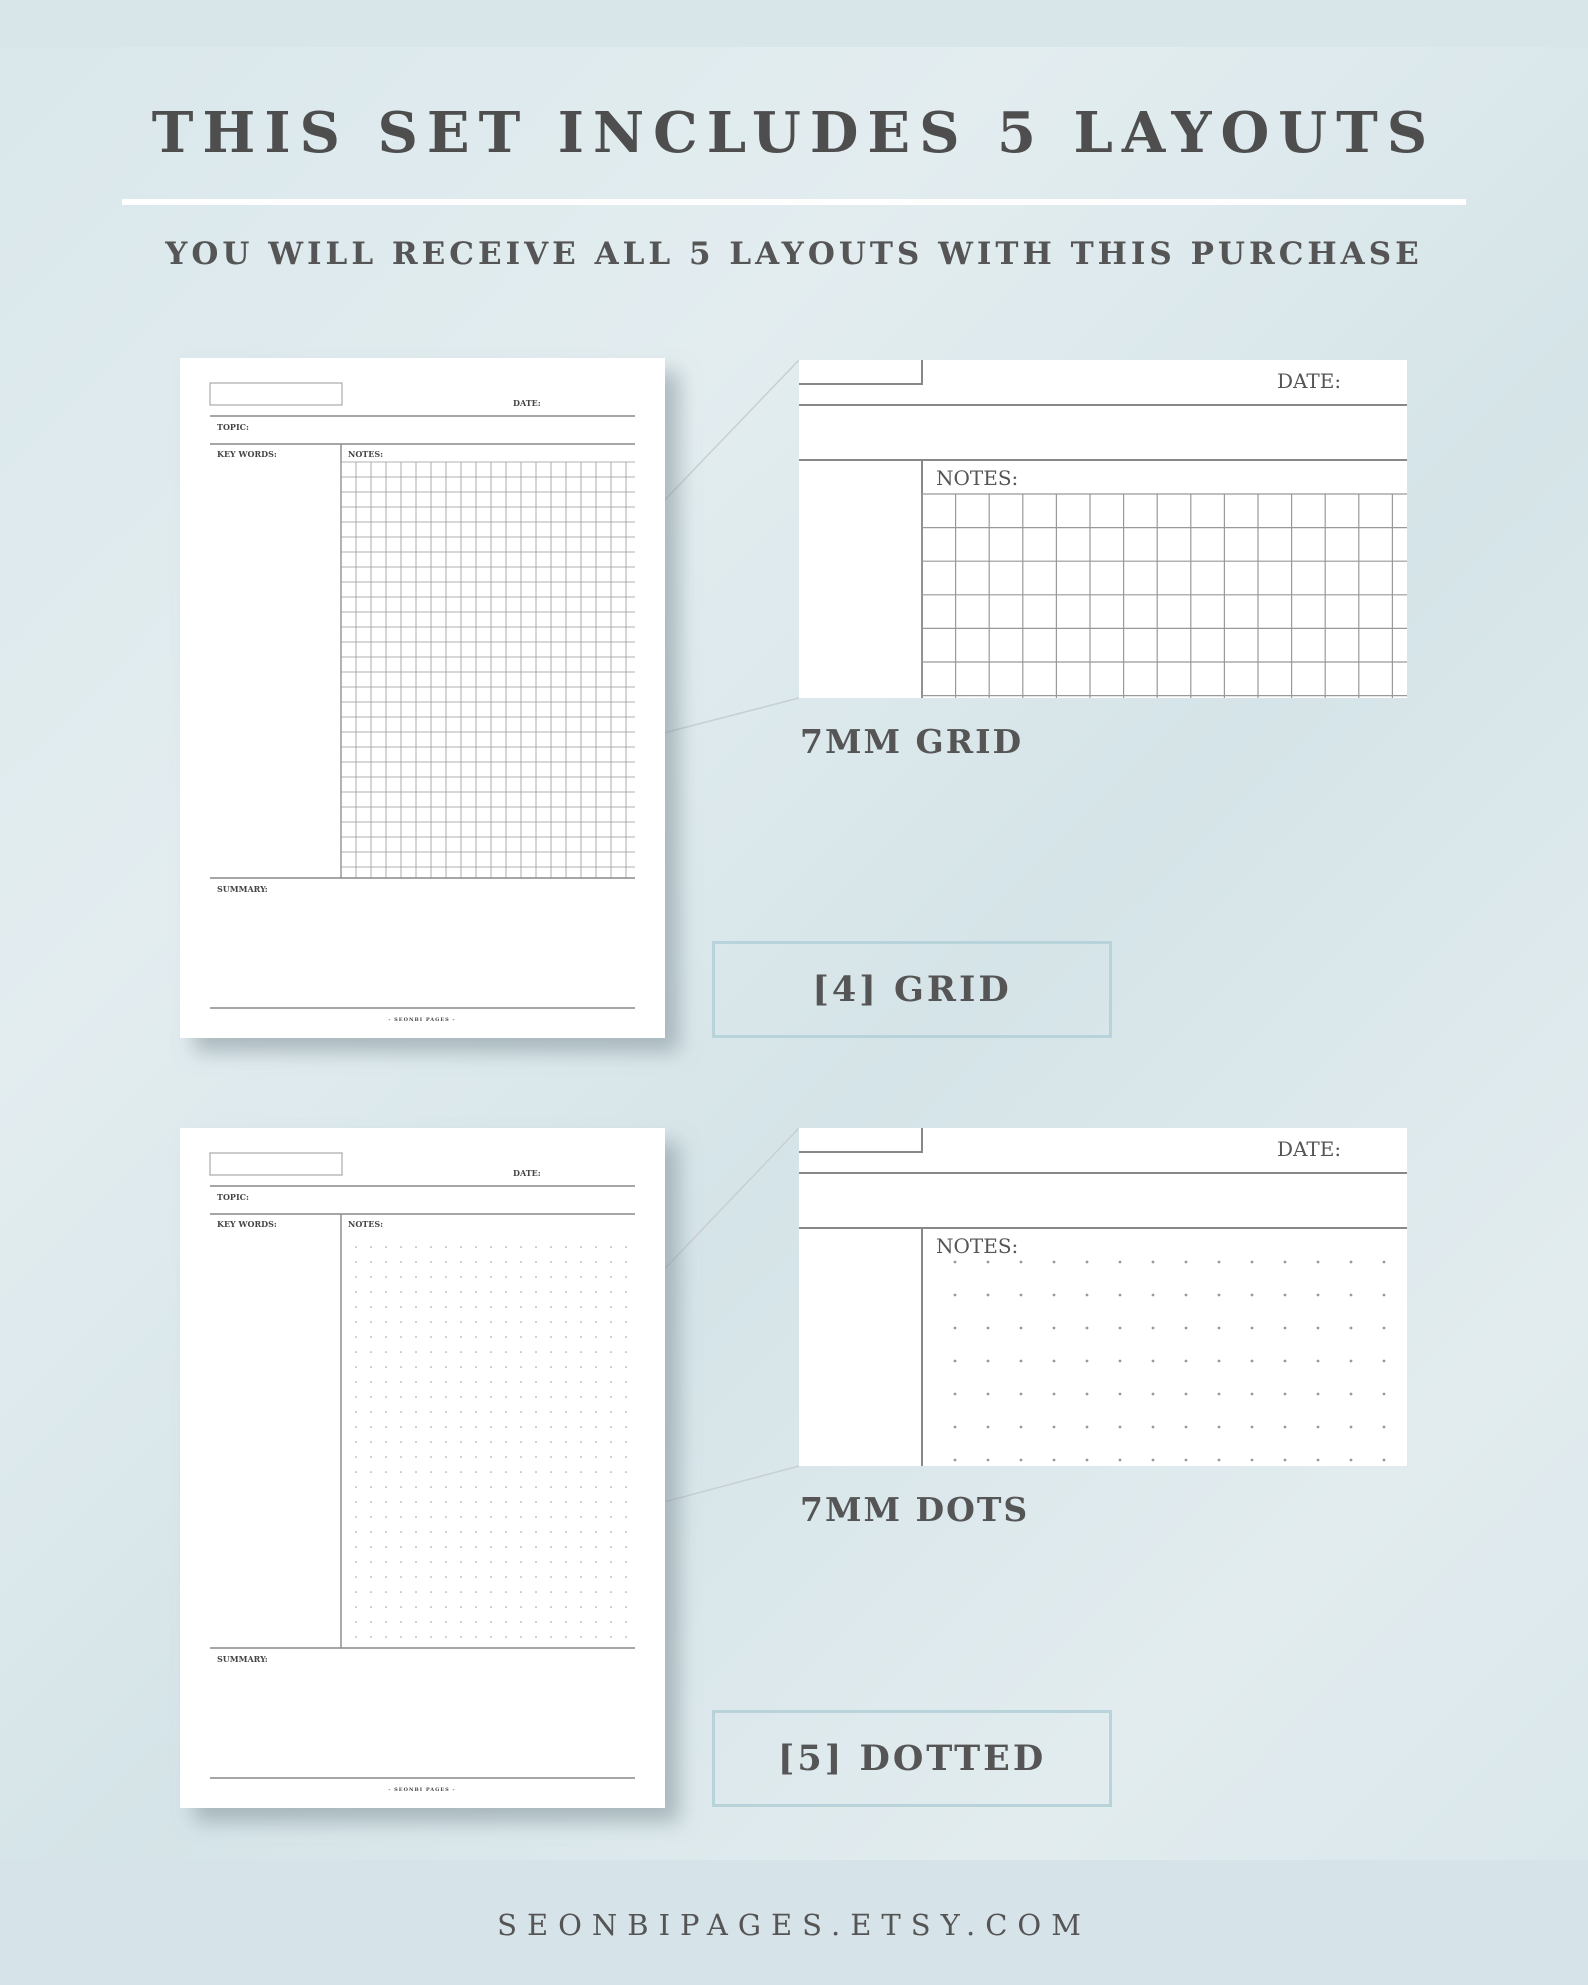 The image size is (1588, 1985). Describe the element at coordinates (794, 23) in the screenshot. I see `top-band` at that location.